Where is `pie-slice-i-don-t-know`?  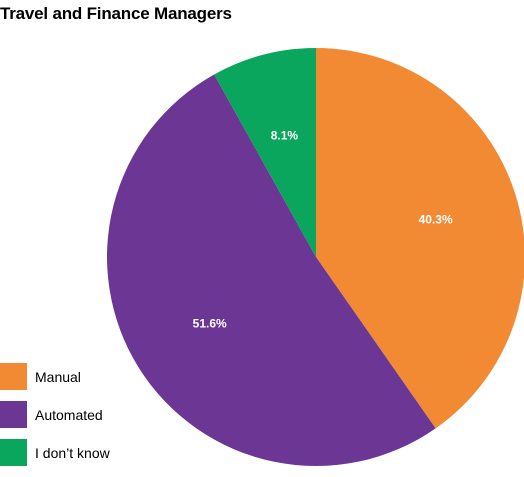 pie-slice-i-don-t-know is located at coordinates (265, 152).